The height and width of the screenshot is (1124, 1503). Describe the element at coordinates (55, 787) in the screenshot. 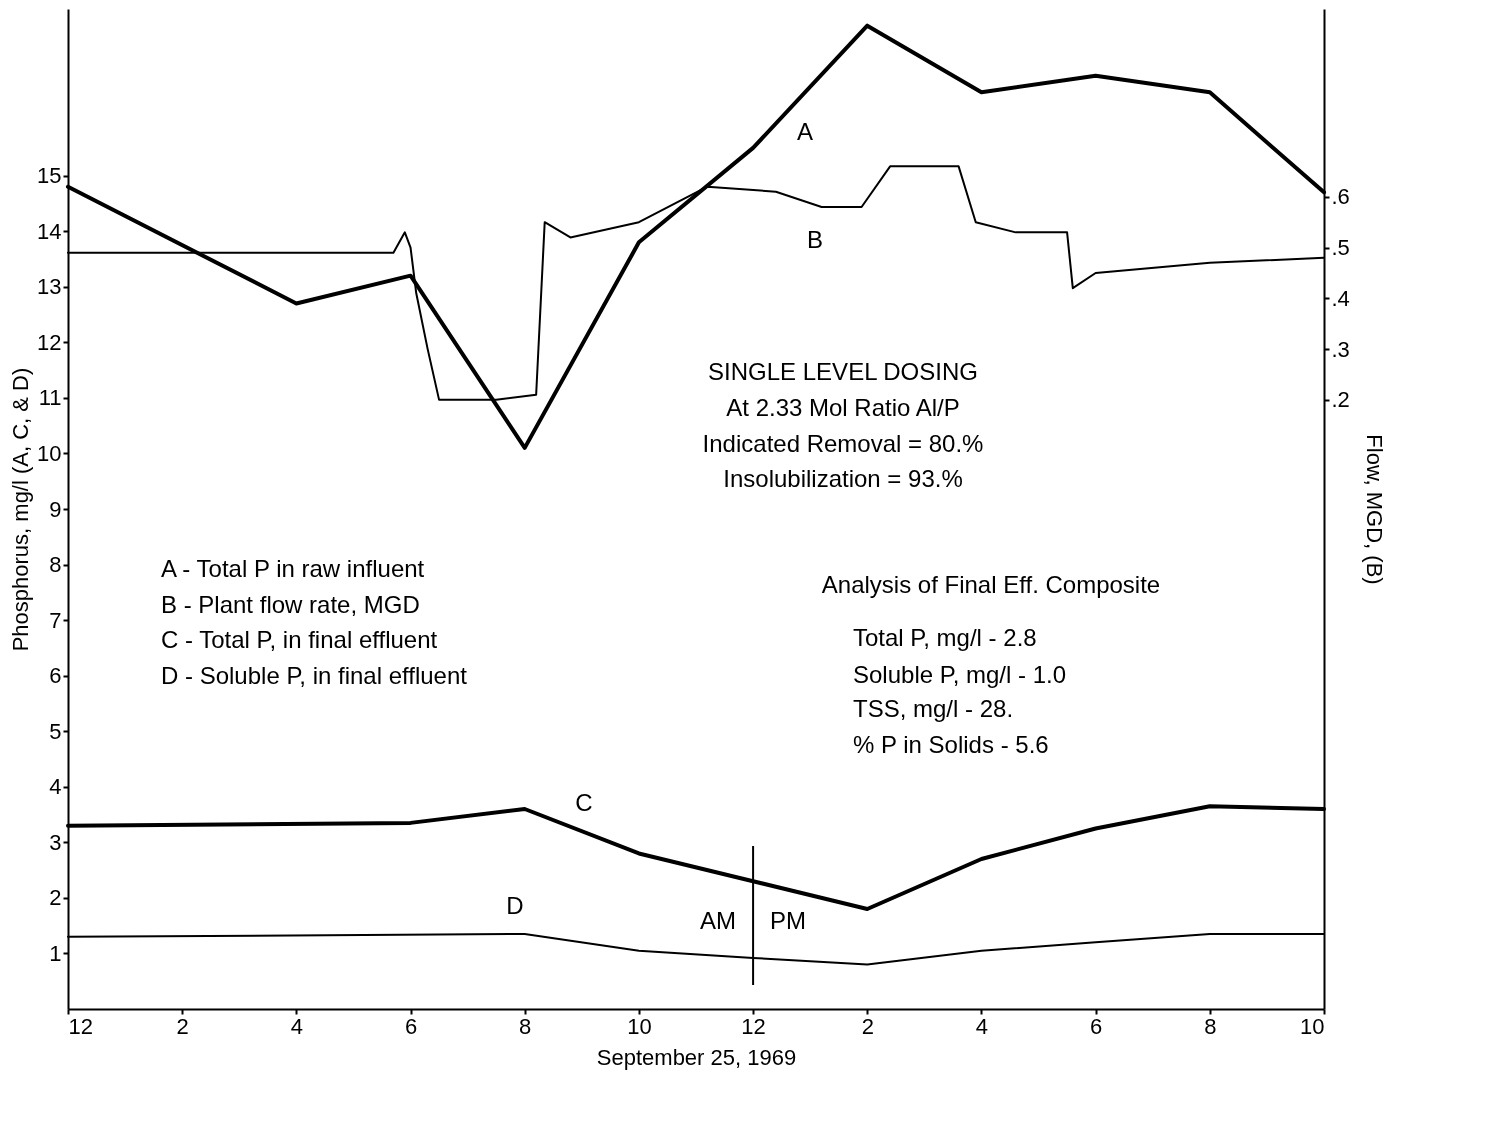

I see `y-tick-label: 4` at that location.